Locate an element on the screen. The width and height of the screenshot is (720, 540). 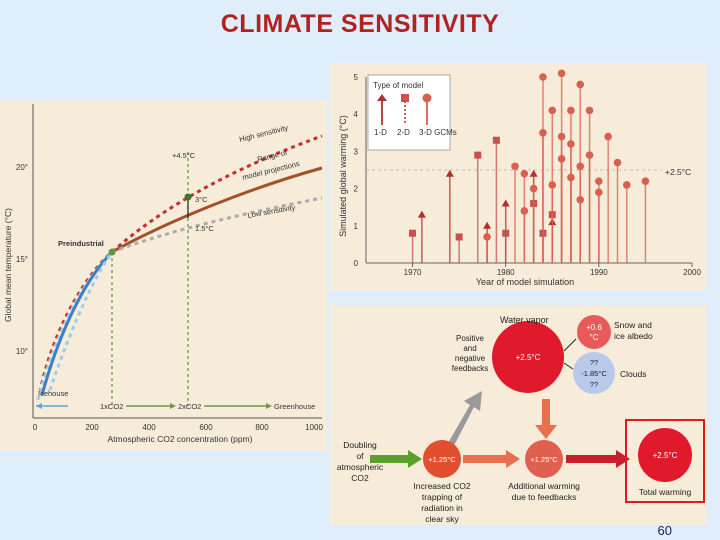
x-tick: 1970 is located at coordinates (413, 272).